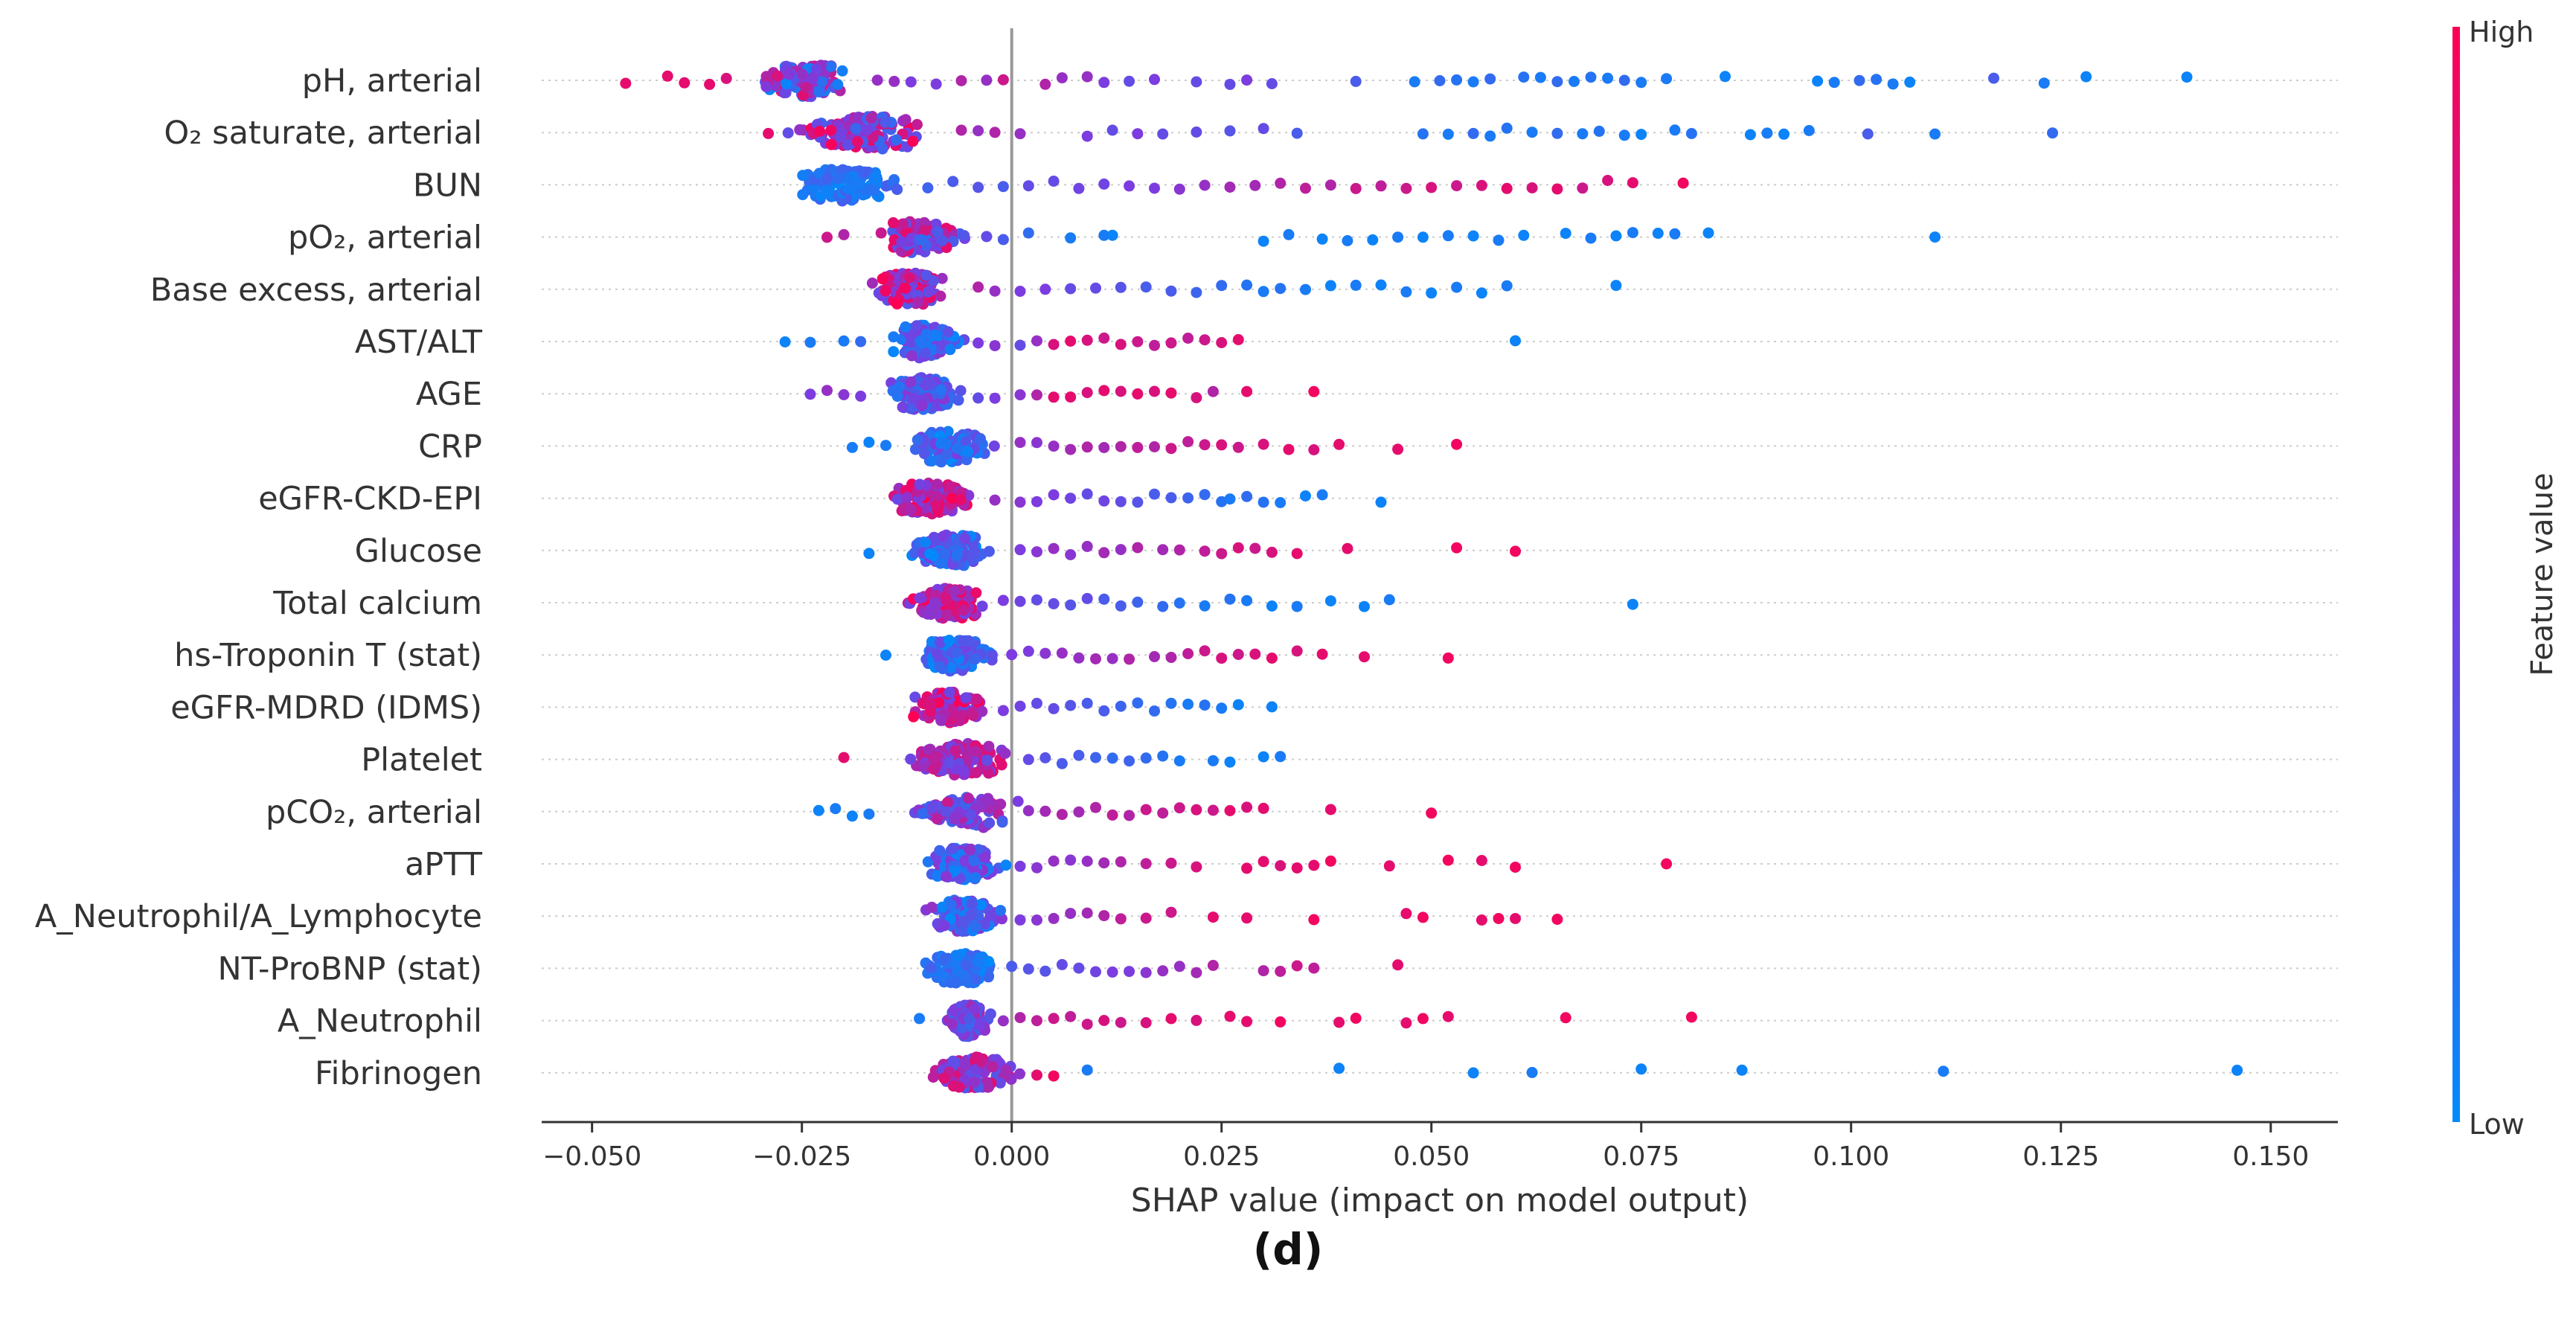  I want to click on colorbar-title: Feature value, so click(2543, 574).